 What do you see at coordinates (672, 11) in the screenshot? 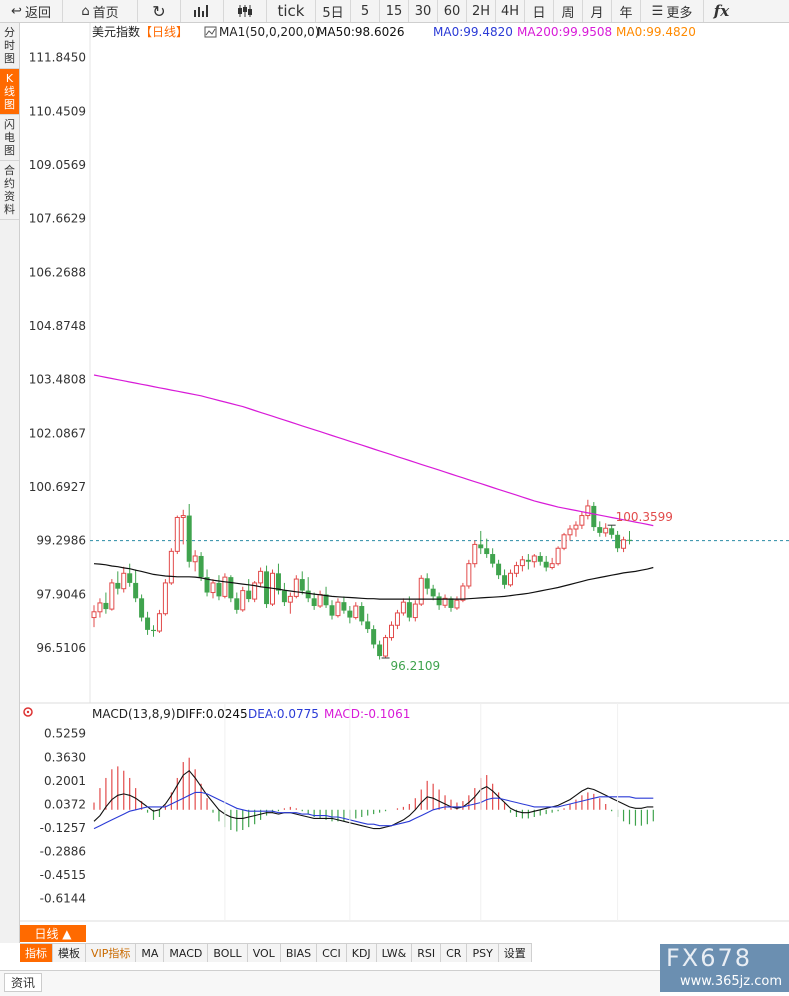
I see `more-button: ☰ 更多` at bounding box center [672, 11].